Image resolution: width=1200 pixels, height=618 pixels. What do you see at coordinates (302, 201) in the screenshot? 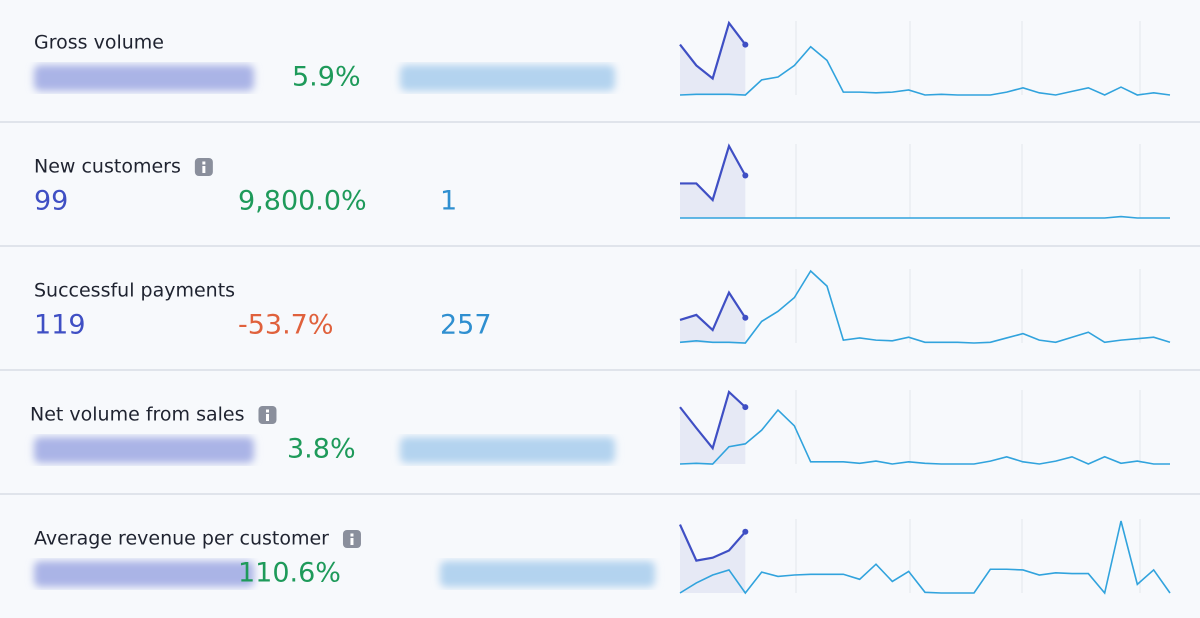
I see `metric-change: 9,800.0%` at bounding box center [302, 201].